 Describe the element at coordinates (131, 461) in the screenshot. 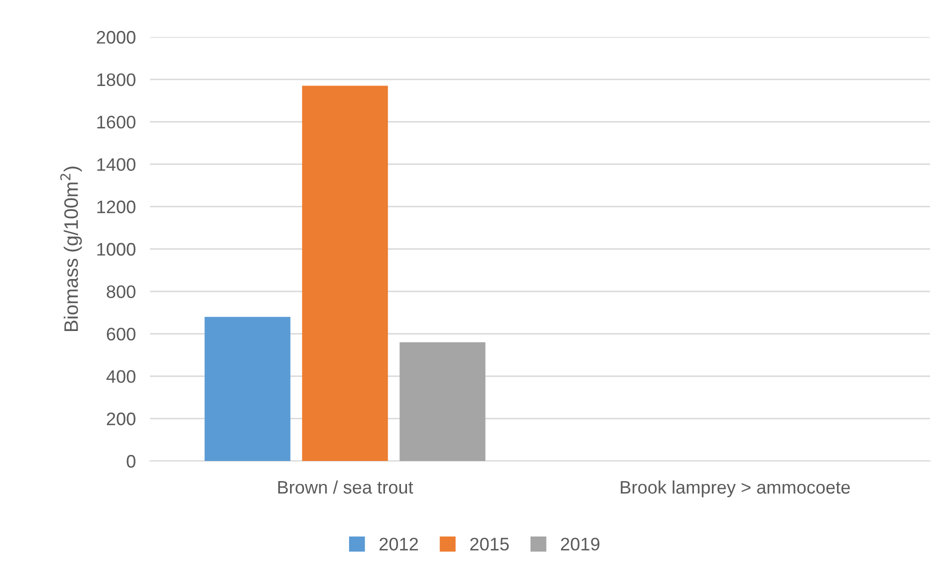

I see `y-tick-label: 0` at that location.